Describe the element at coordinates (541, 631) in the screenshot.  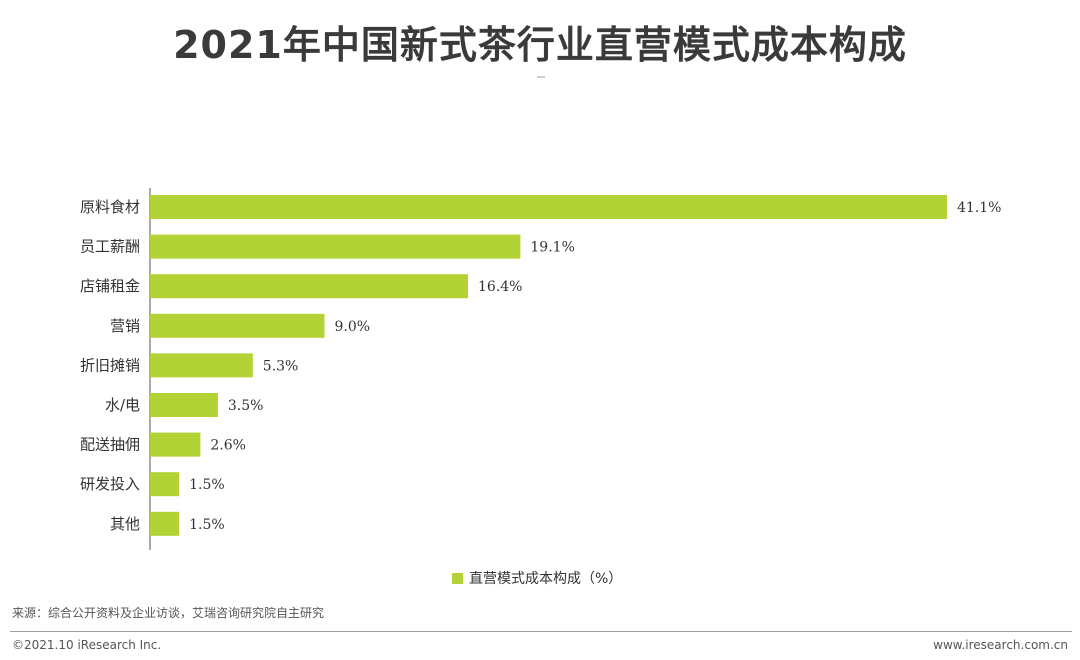
I see `footer-divider` at that location.